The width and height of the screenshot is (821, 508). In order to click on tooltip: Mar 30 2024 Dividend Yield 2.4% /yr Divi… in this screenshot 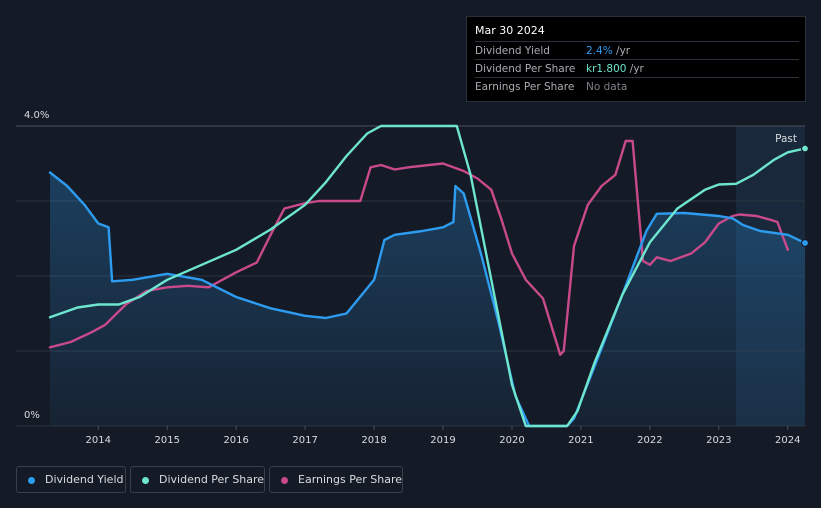, I will do `click(636, 59)`.